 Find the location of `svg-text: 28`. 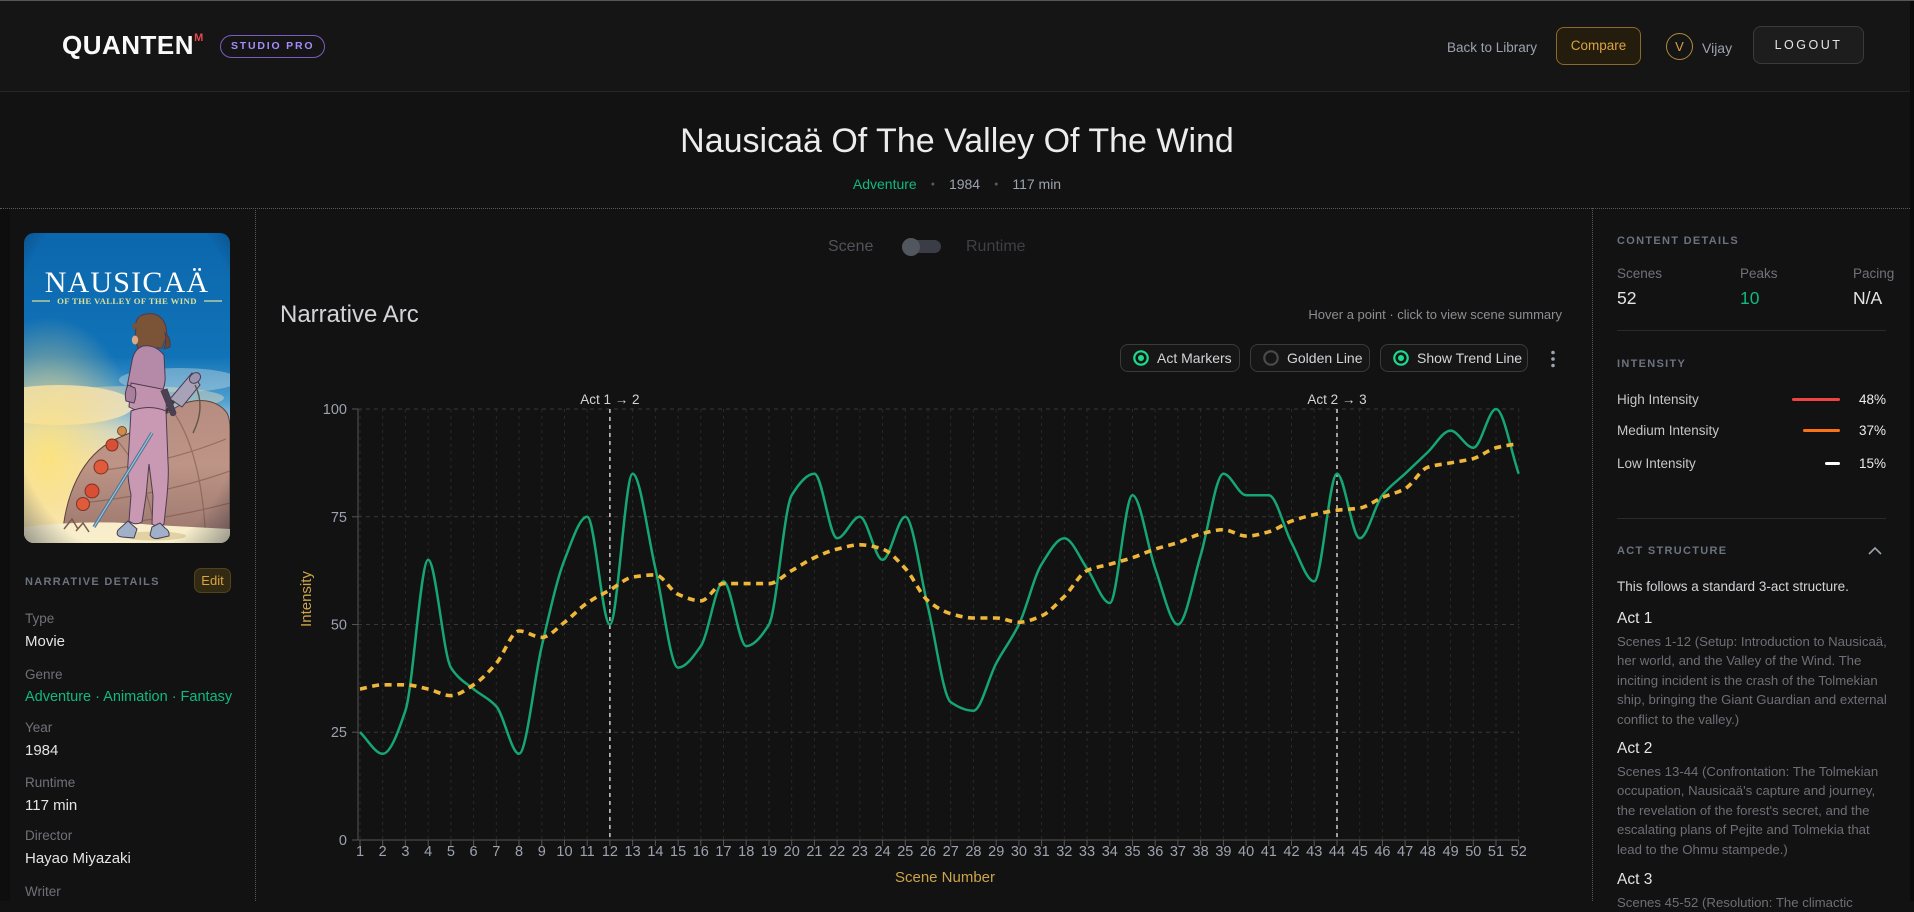

svg-text: 28 is located at coordinates (973, 852).